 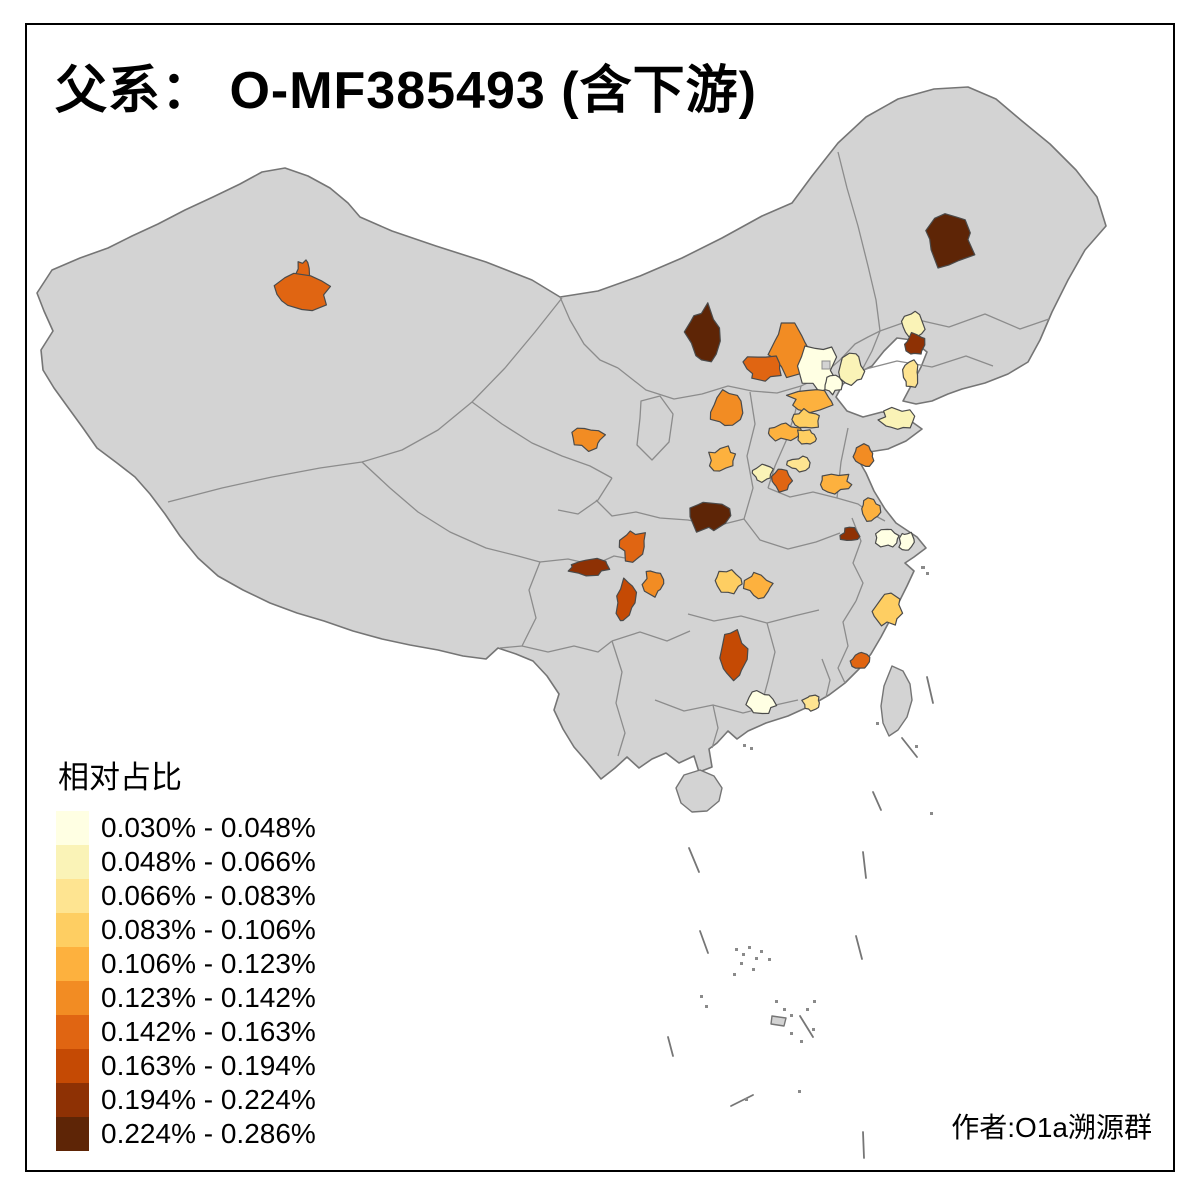 I want to click on beijing-core-enclave, so click(x=826, y=365).